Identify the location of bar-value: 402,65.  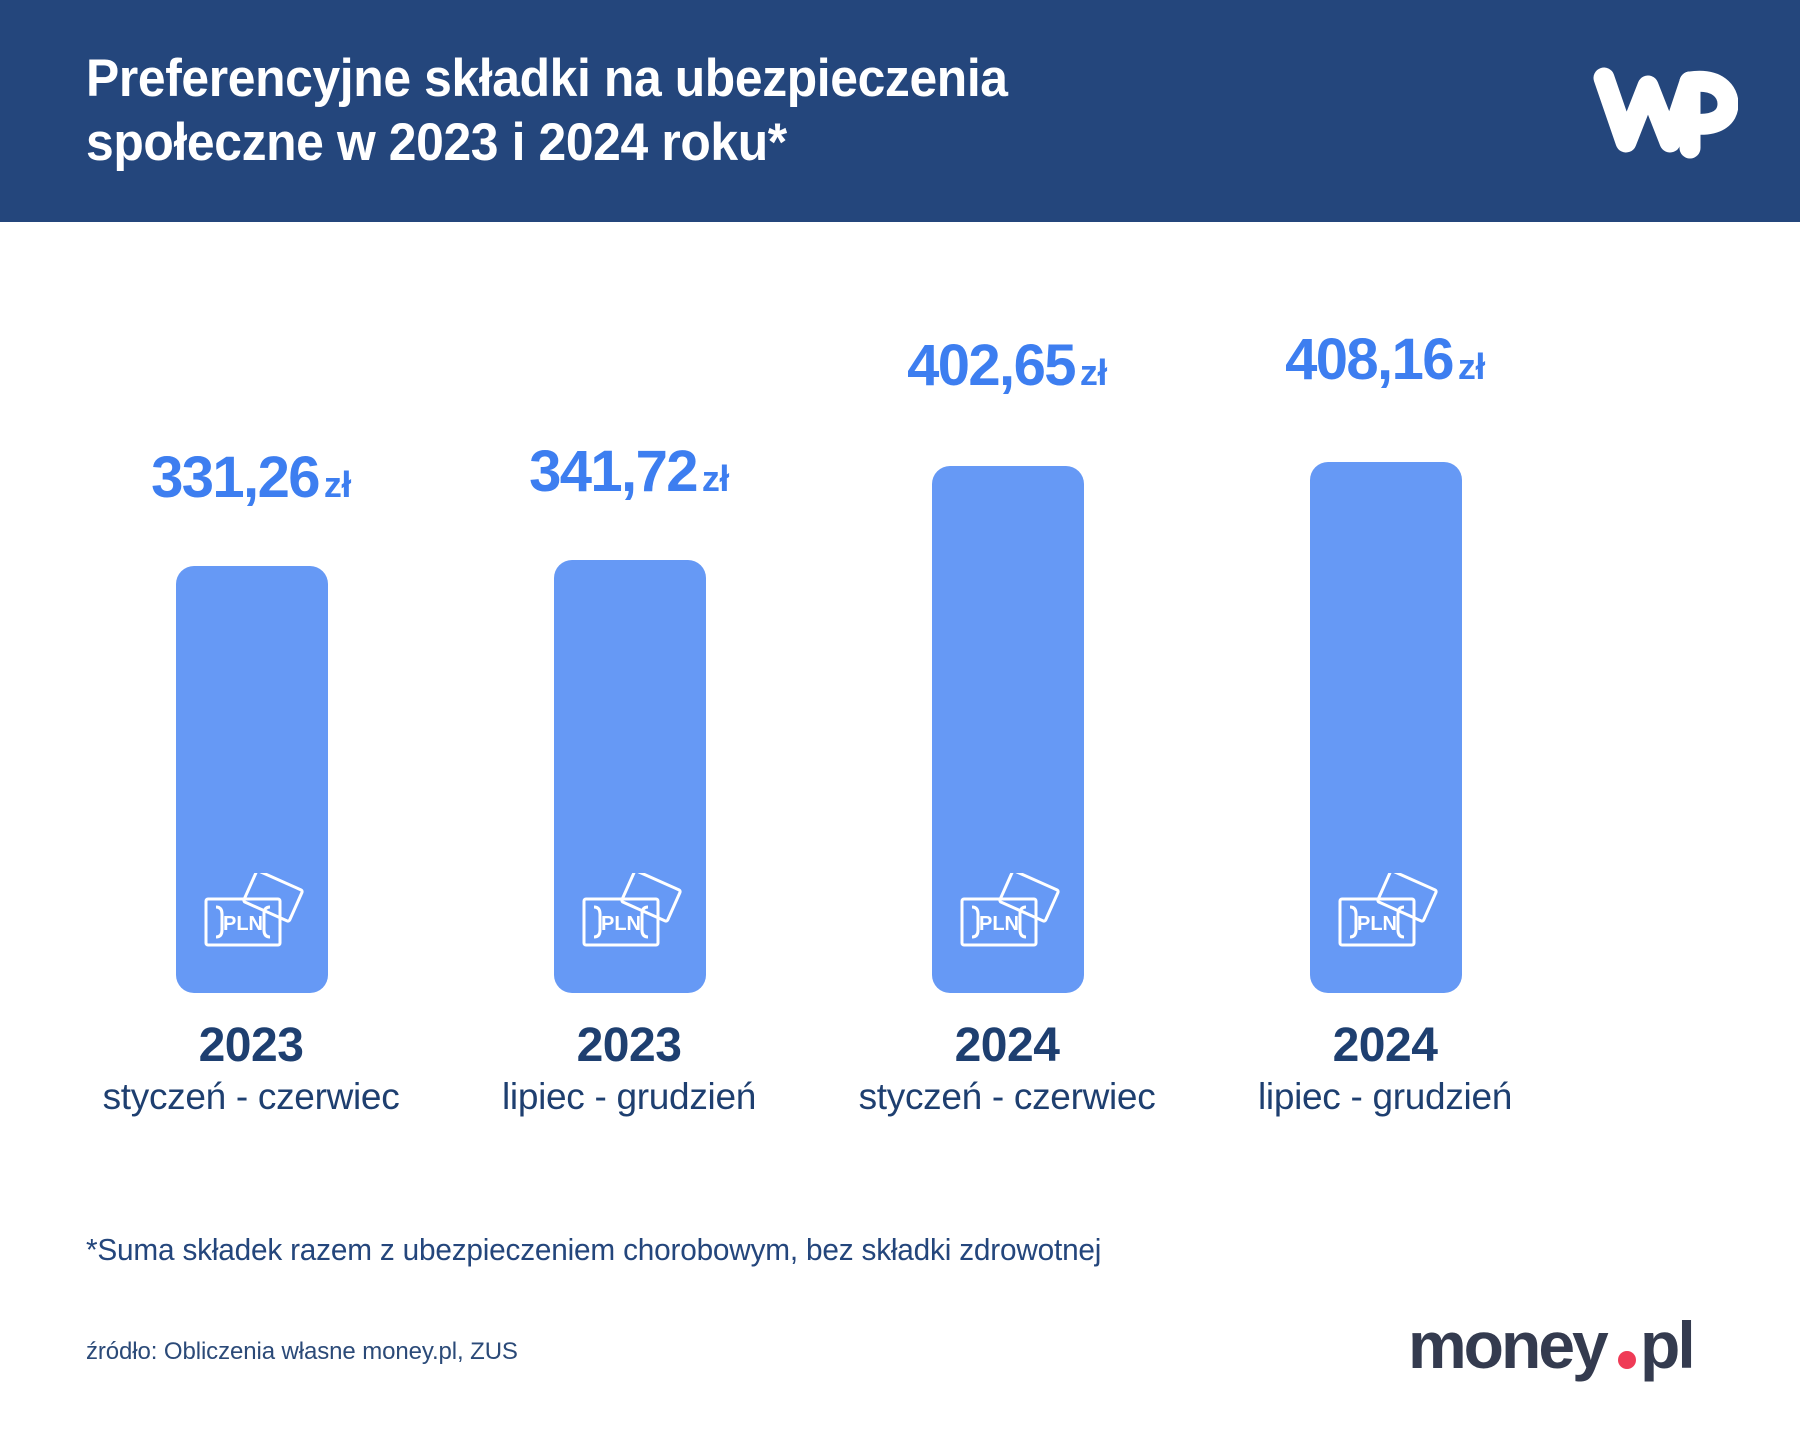
(991, 365).